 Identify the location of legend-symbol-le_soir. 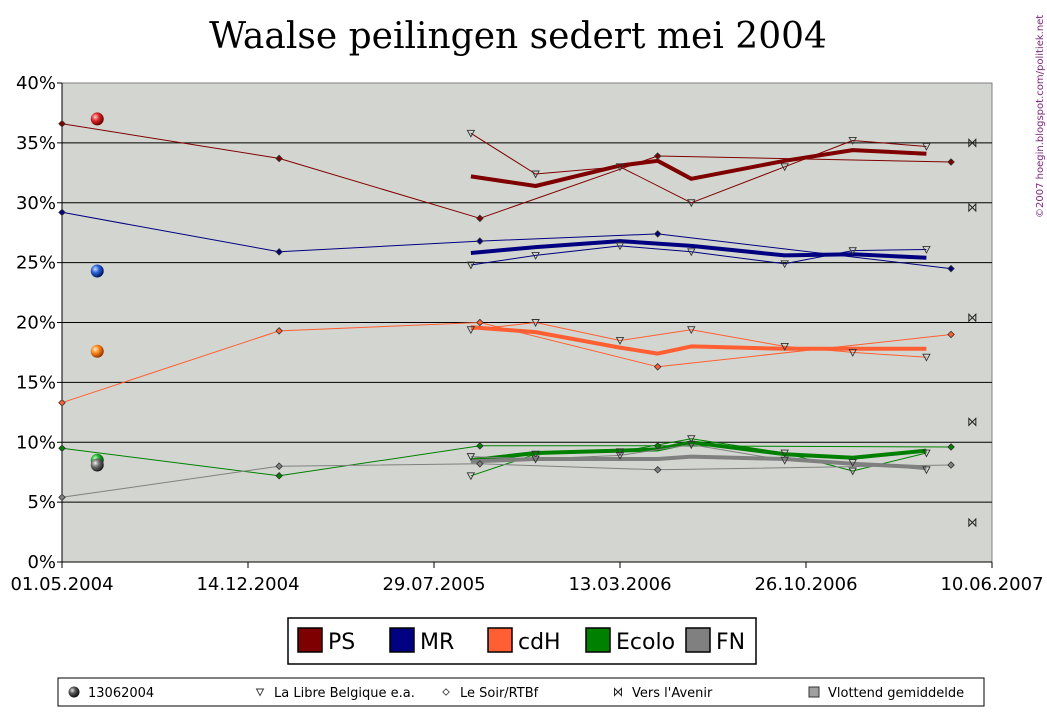
(446, 692).